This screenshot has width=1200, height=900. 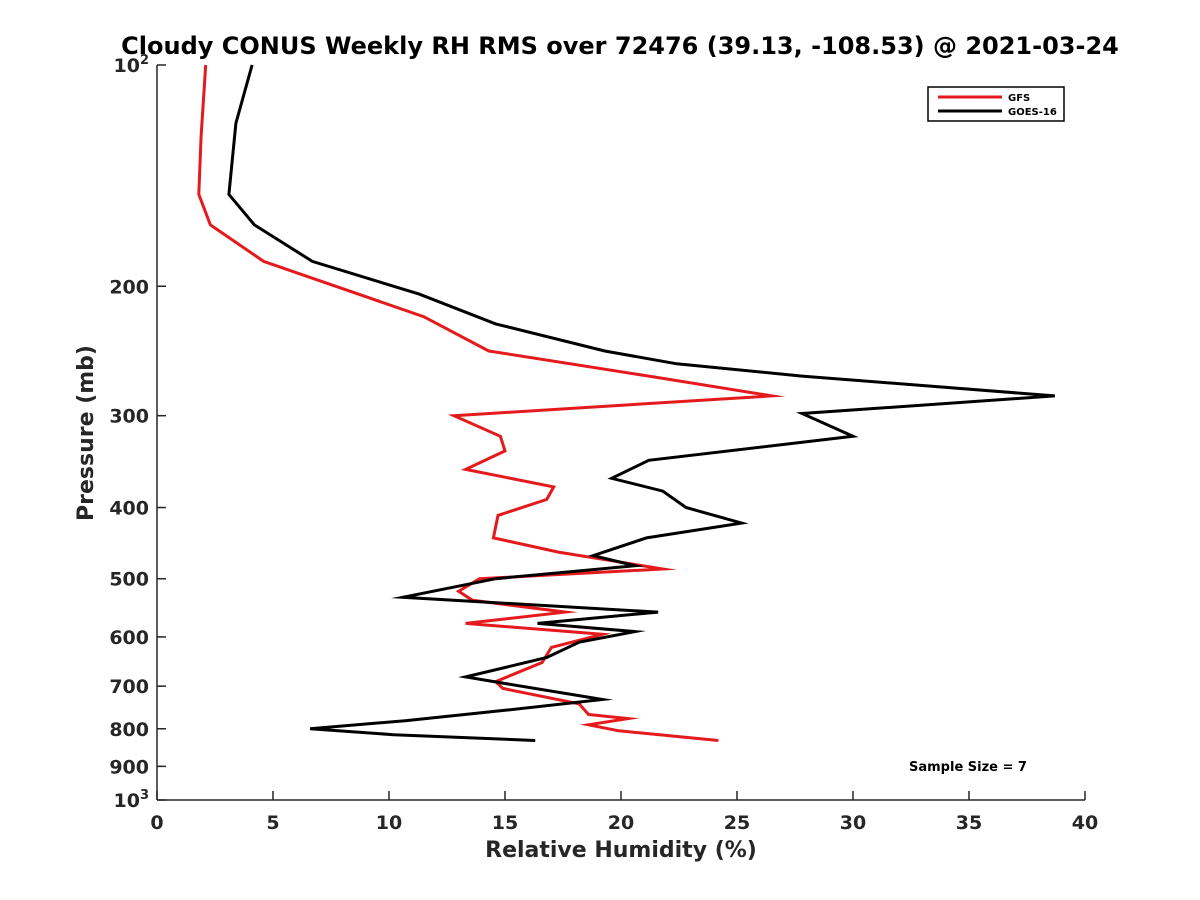 I want to click on sample-size-annotation: Sample Size = 7, so click(x=968, y=767).